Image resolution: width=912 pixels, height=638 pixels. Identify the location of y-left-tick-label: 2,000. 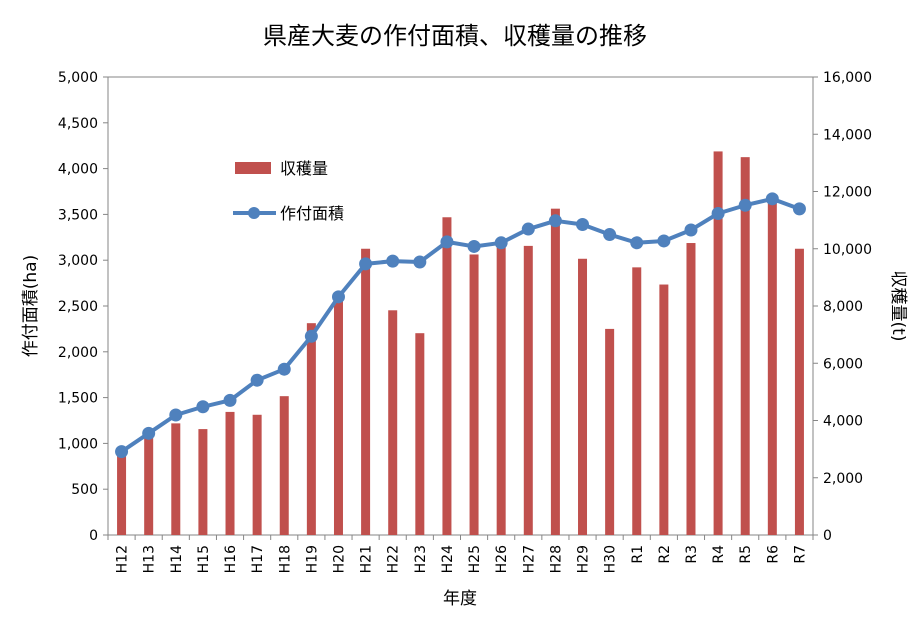
(78, 353).